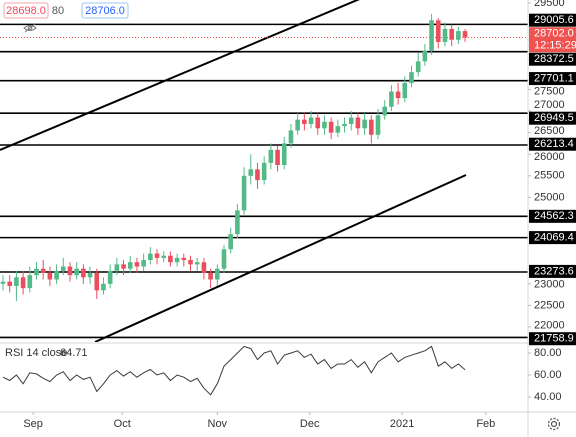 The image size is (576, 437). What do you see at coordinates (26, 10) in the screenshot?
I see `bid-box` at bounding box center [26, 10].